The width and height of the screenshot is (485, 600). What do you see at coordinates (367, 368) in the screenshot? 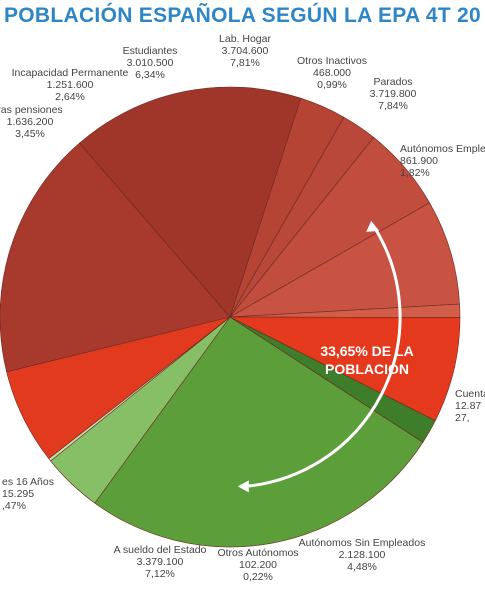
I see `callout-line-2: POBLACIÓN` at bounding box center [367, 368].